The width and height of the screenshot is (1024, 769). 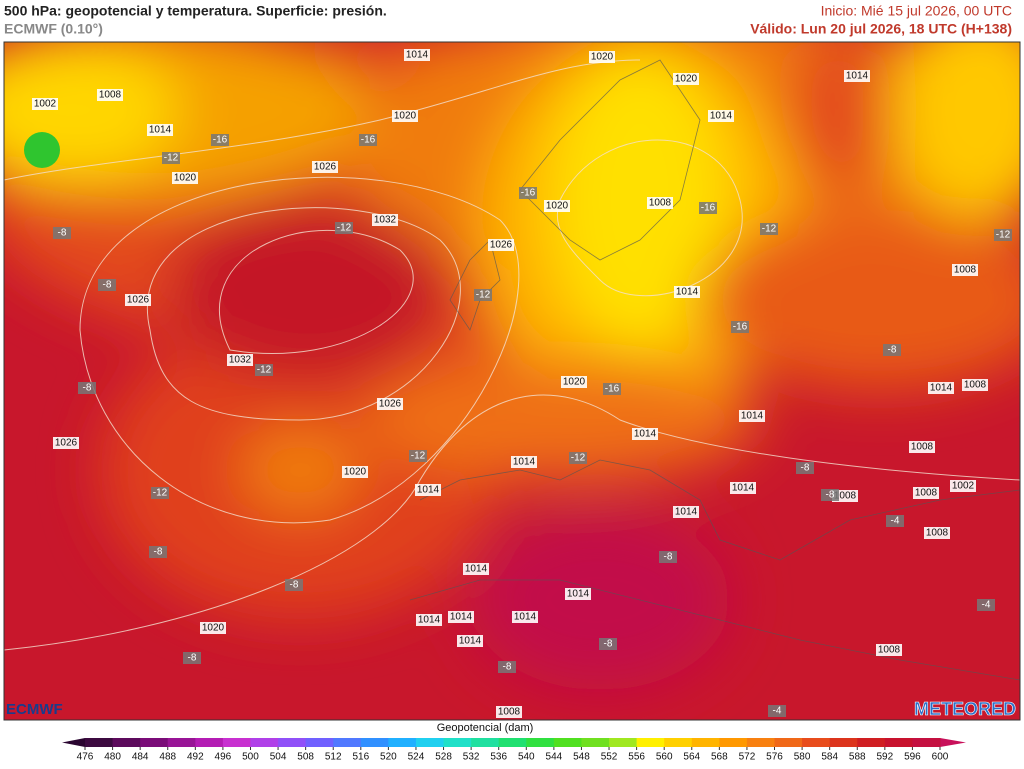 I want to click on colorbar-tick-label: 476, so click(x=85, y=757).